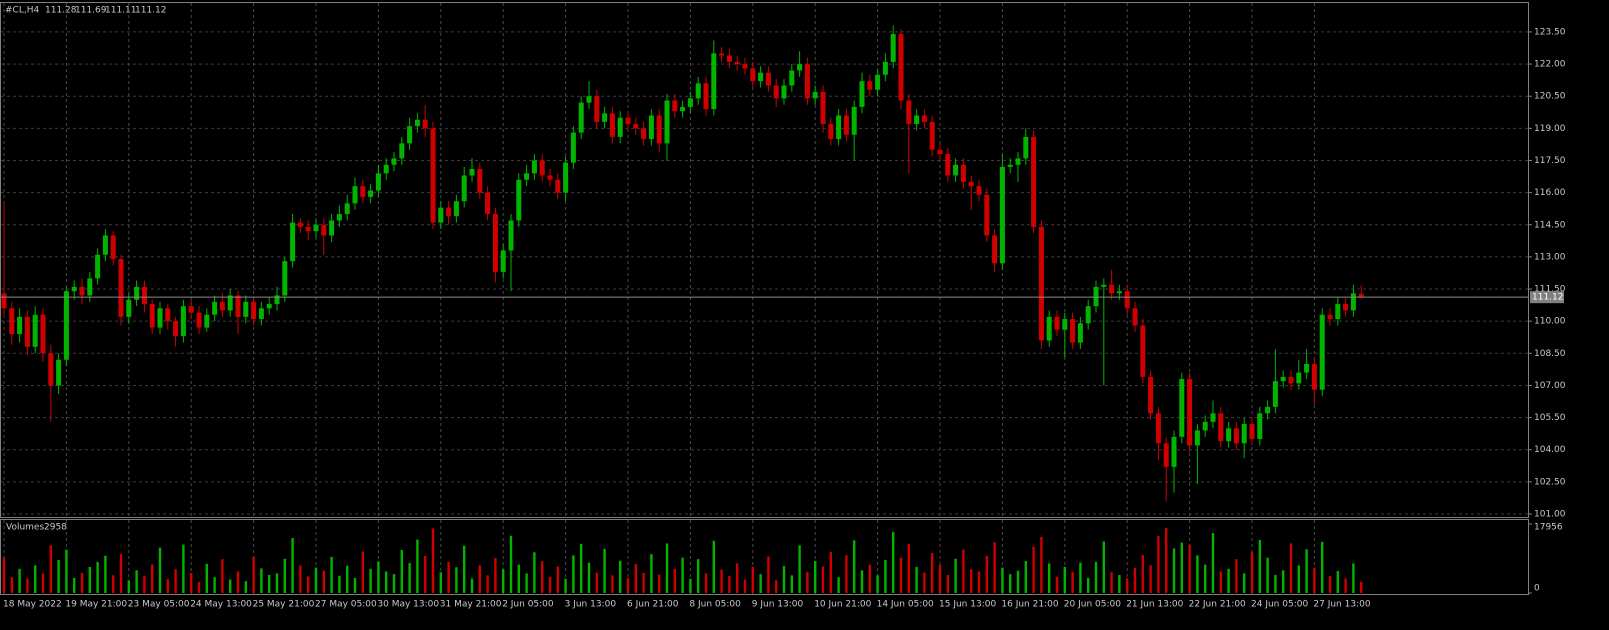 This screenshot has height=630, width=1609. I want to click on y-tick-label: 119.00, so click(1550, 129).